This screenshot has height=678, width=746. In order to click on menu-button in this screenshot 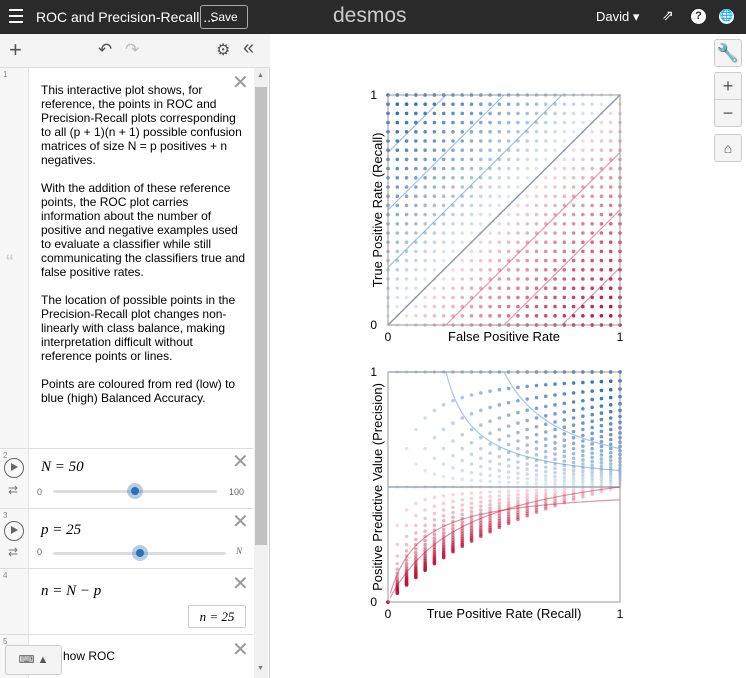, I will do `click(16, 16)`.